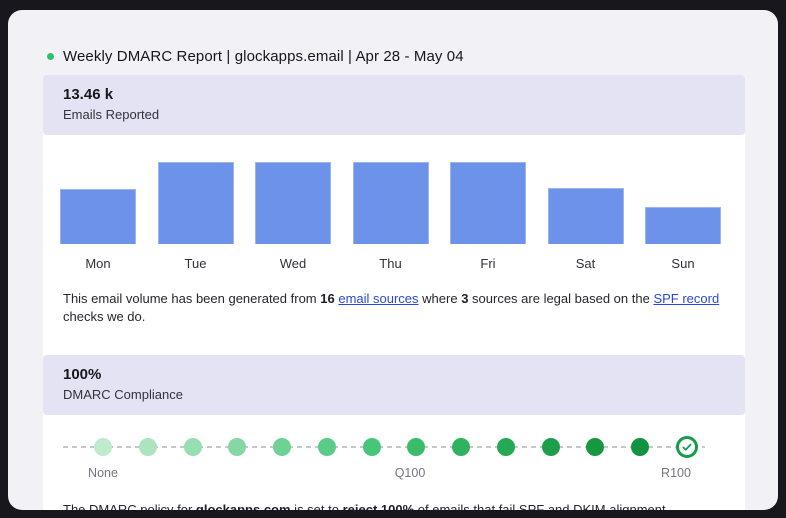 The width and height of the screenshot is (786, 518). What do you see at coordinates (327, 298) in the screenshot?
I see `bold-text: 16` at bounding box center [327, 298].